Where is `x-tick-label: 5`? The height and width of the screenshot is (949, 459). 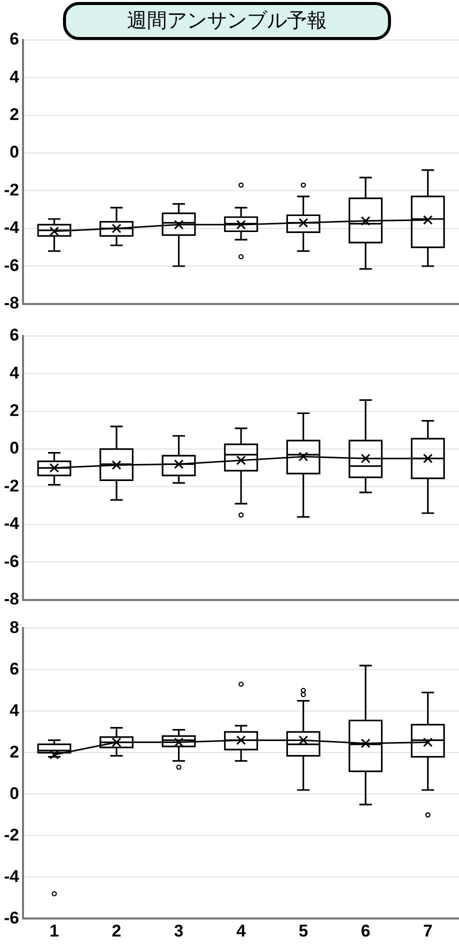
x-tick-label: 5 is located at coordinates (303, 930).